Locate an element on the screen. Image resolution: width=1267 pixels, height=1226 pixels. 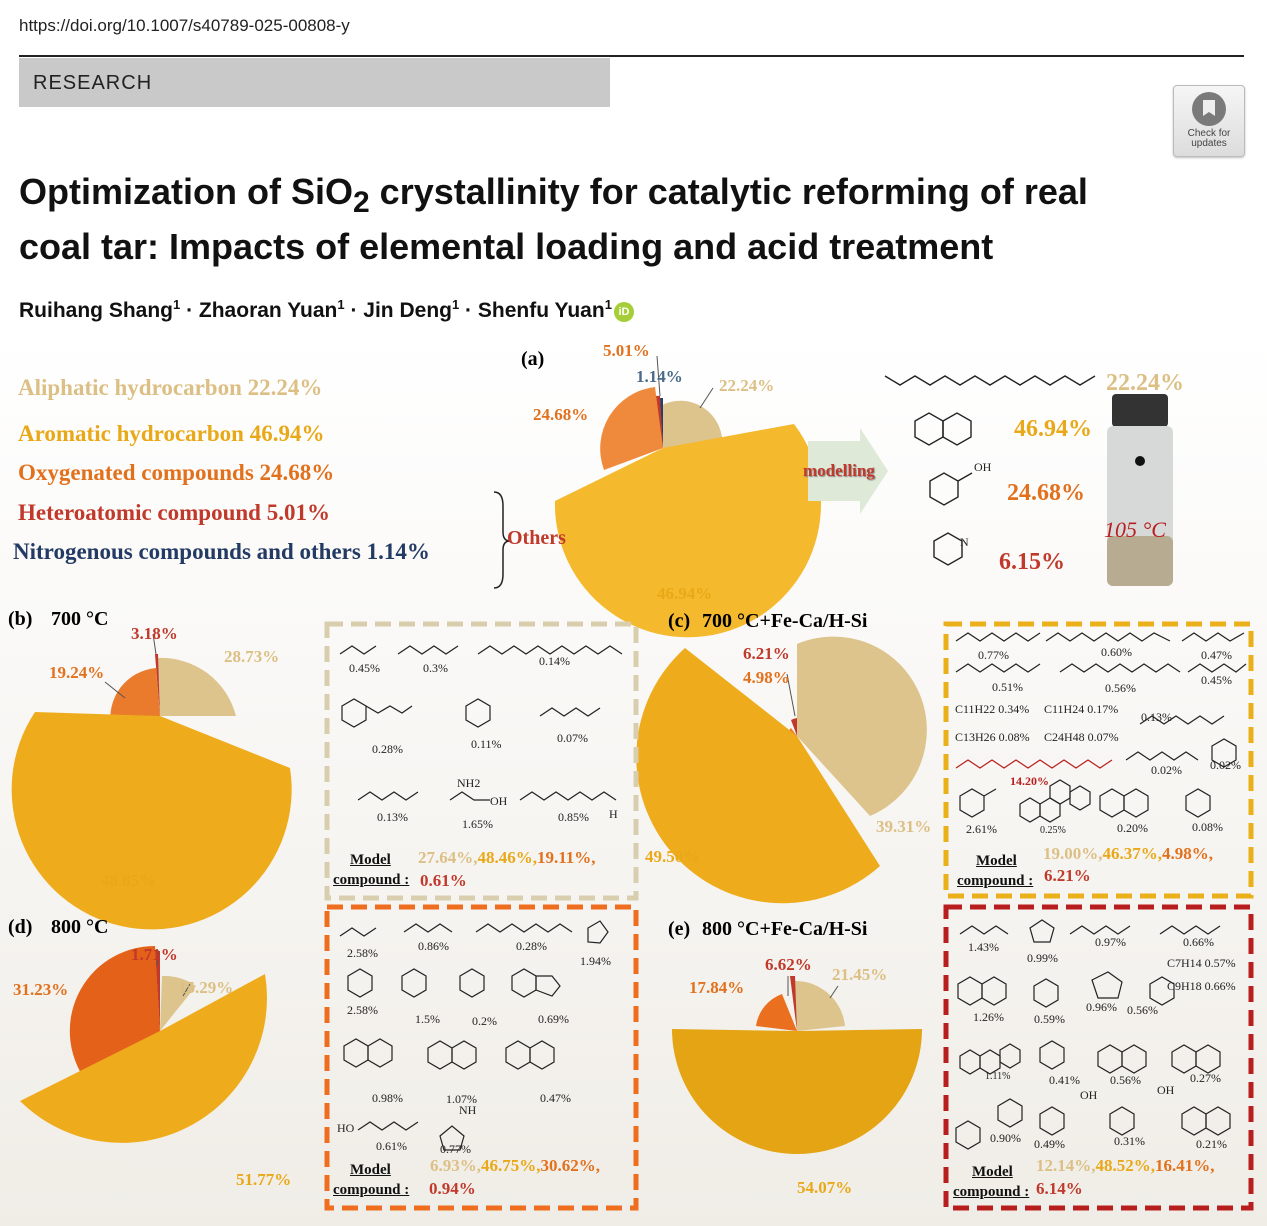
model-nitrogenous: 0.94% is located at coordinates (452, 1188).